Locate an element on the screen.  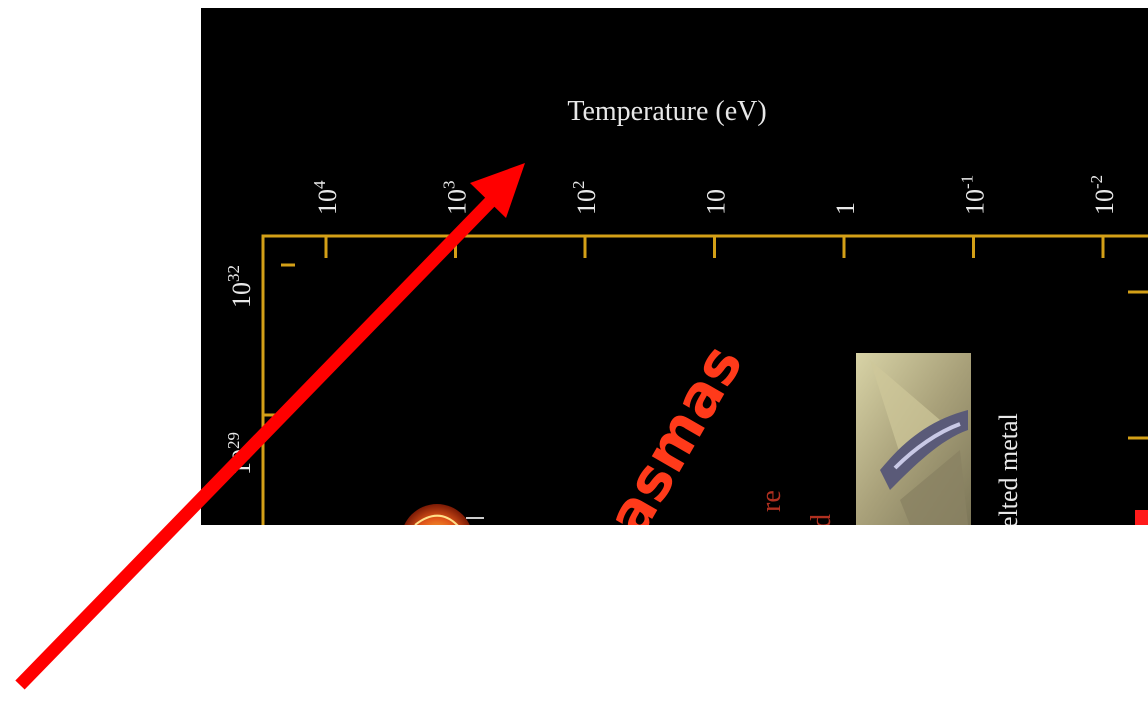
faint-label-re: re is located at coordinates (771, 501).